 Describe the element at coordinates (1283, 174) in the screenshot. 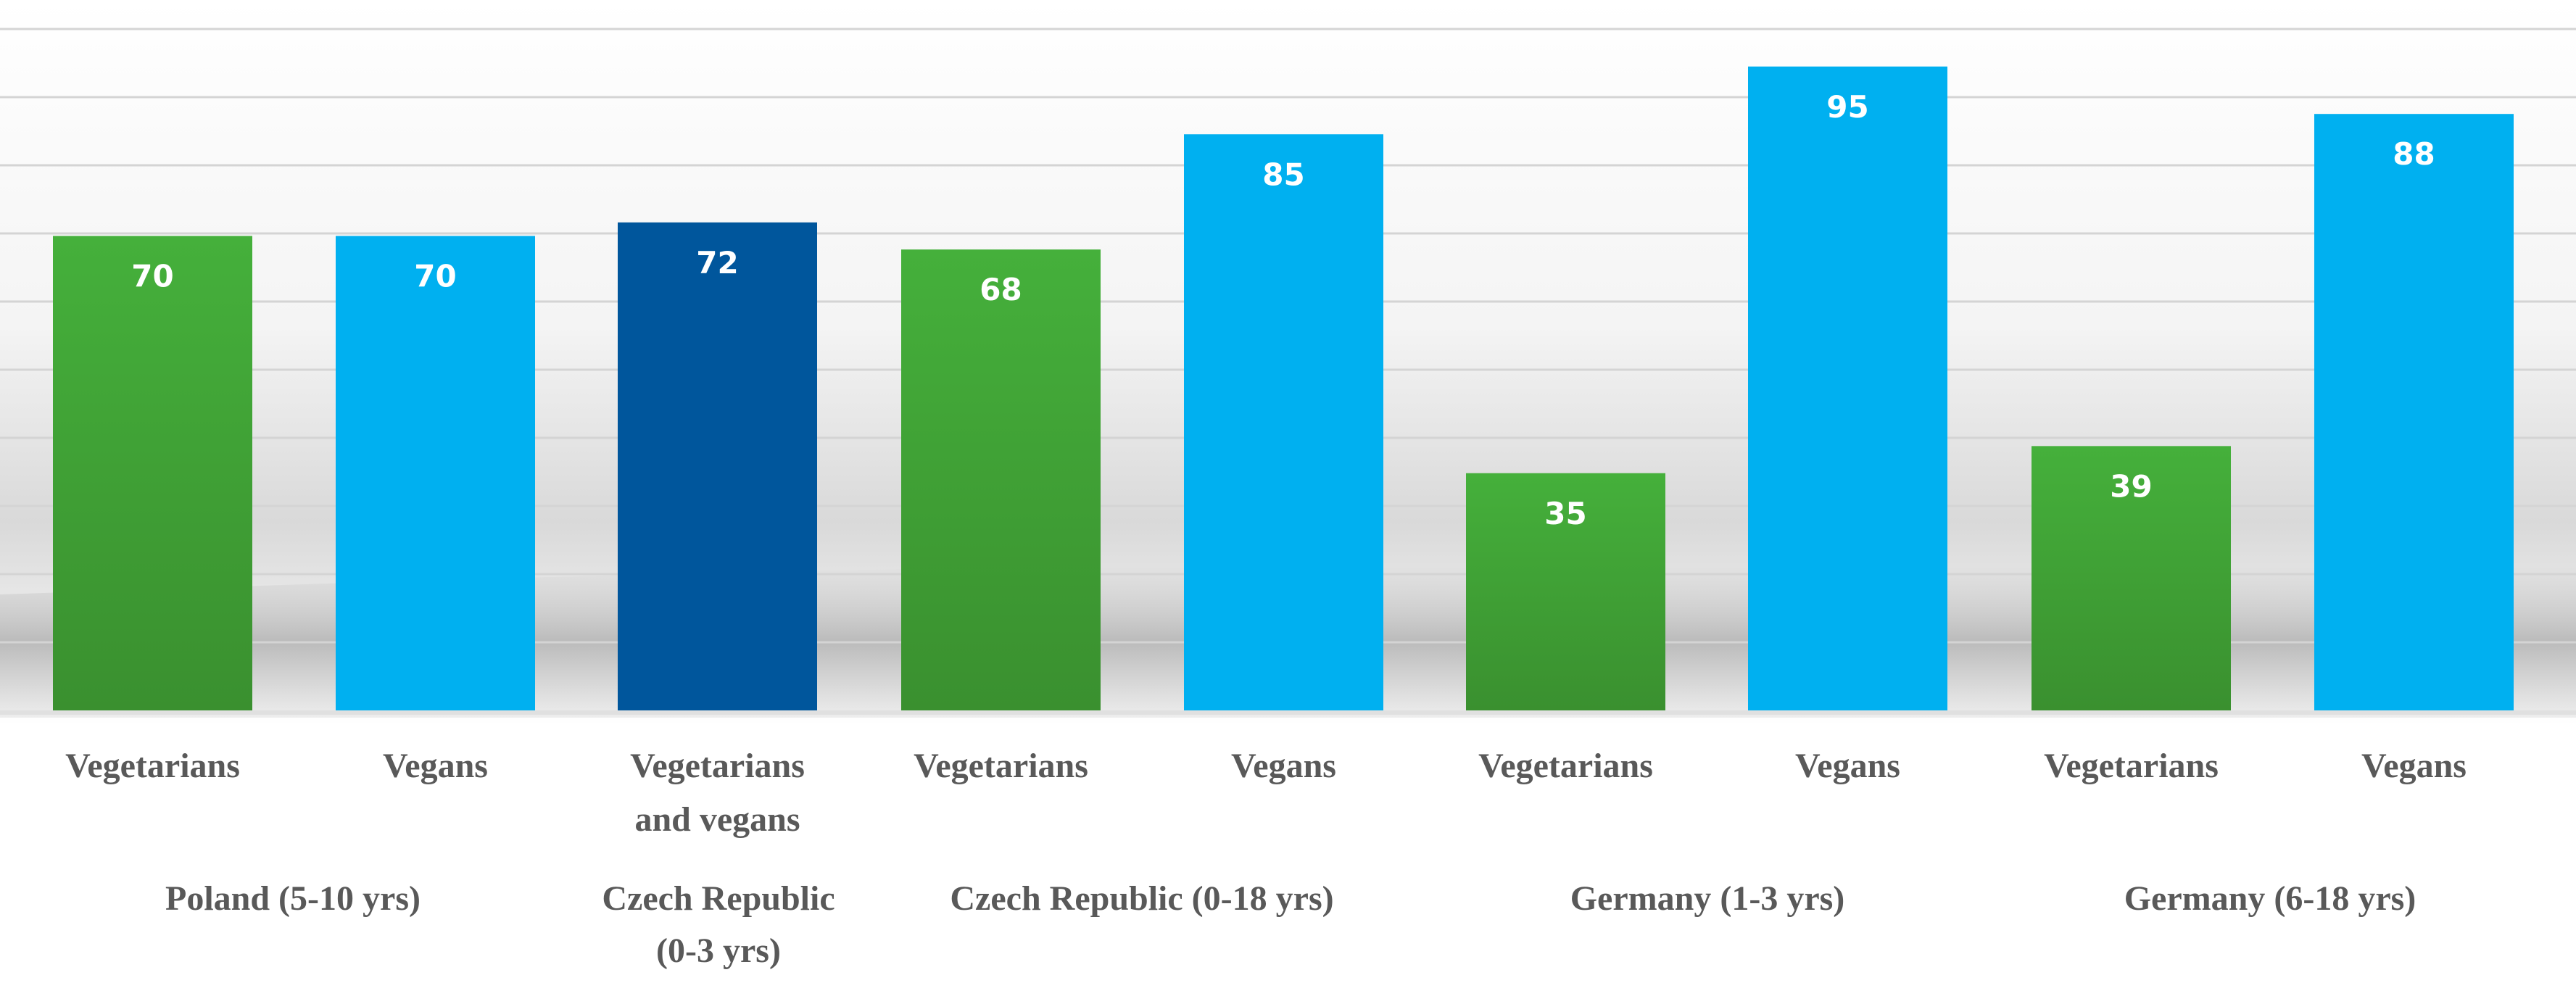

I see `bar-value-label: 85` at that location.